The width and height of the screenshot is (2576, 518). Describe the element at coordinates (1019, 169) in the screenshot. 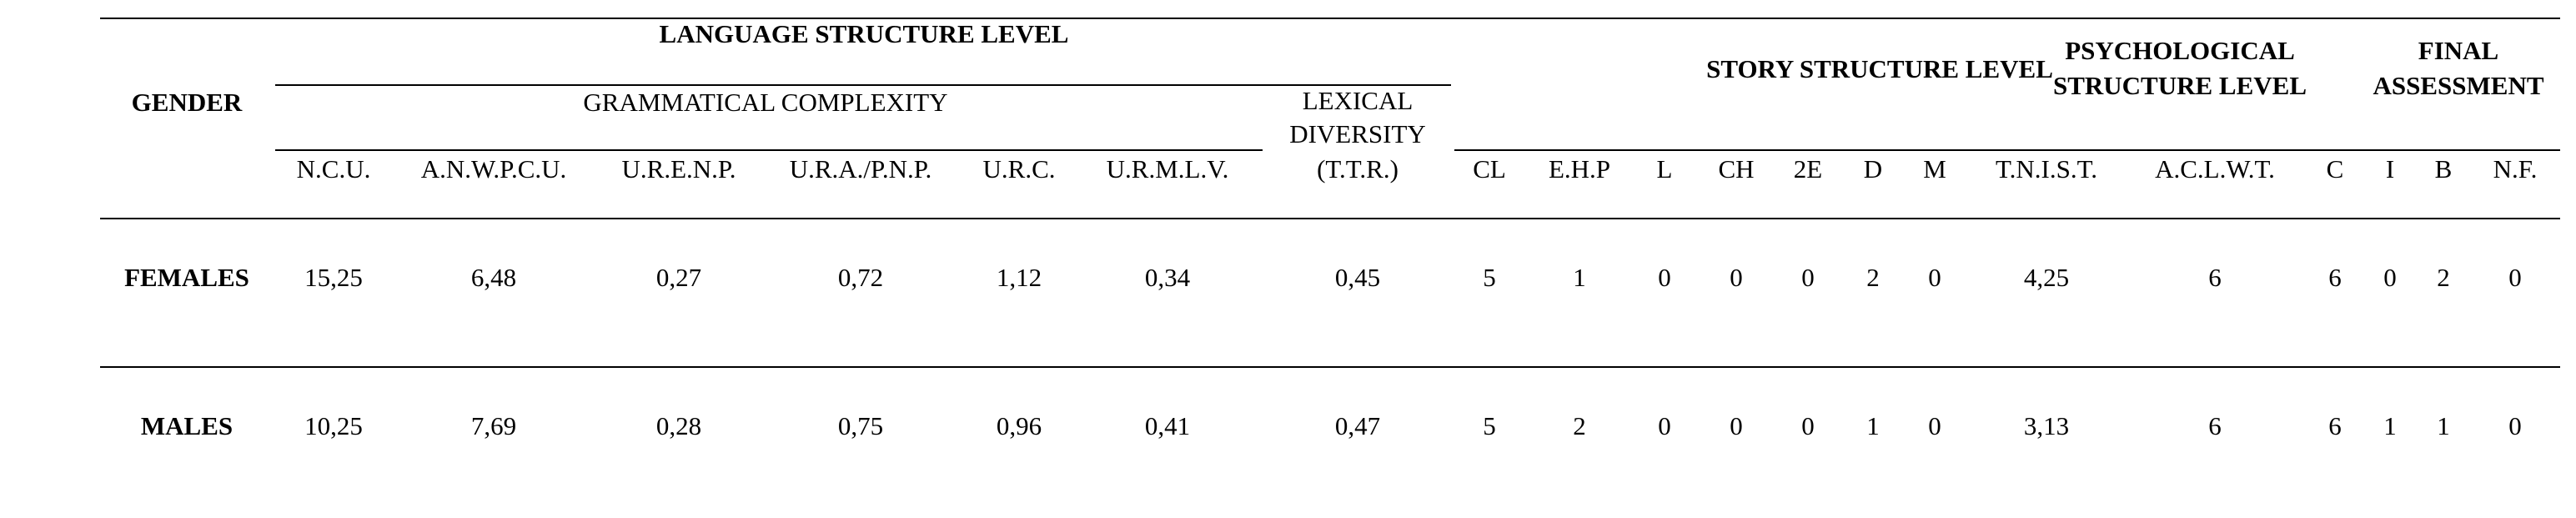

I see `column-header: U.R.C.` at that location.